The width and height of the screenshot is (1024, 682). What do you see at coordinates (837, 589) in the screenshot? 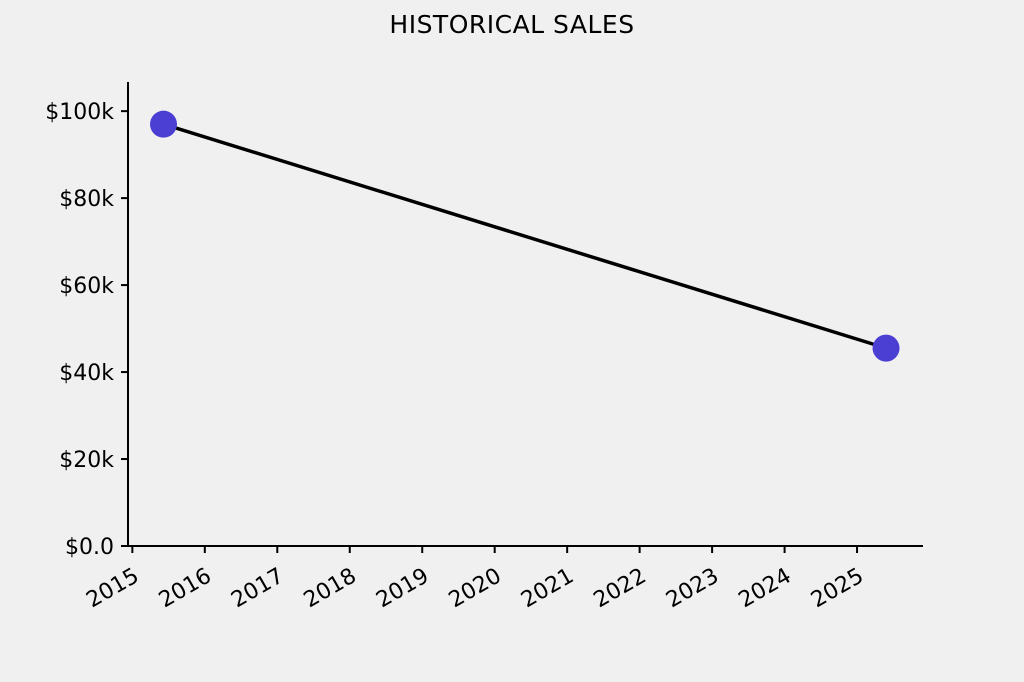
I see `x-axis-tick-label: 2025` at bounding box center [837, 589].